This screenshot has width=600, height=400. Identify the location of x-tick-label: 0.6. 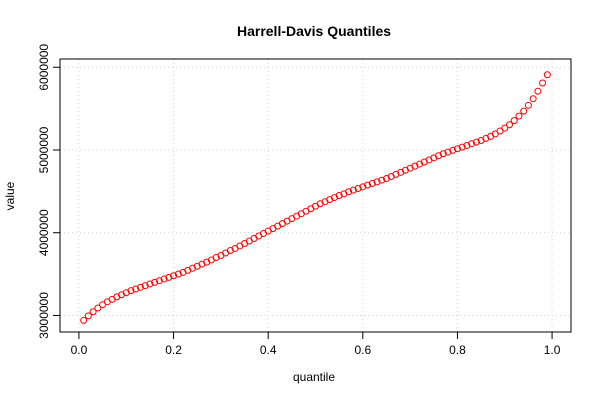
(362, 350).